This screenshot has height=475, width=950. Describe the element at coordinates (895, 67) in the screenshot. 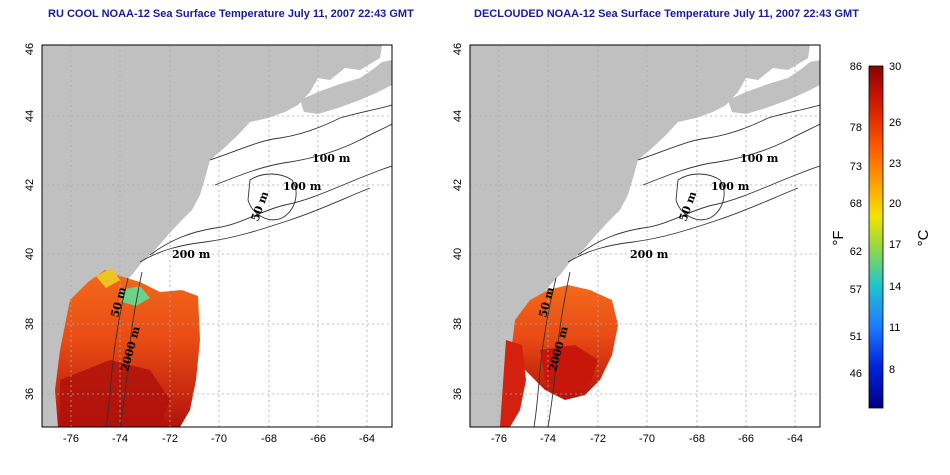

I see `c-tick-label: 30` at that location.